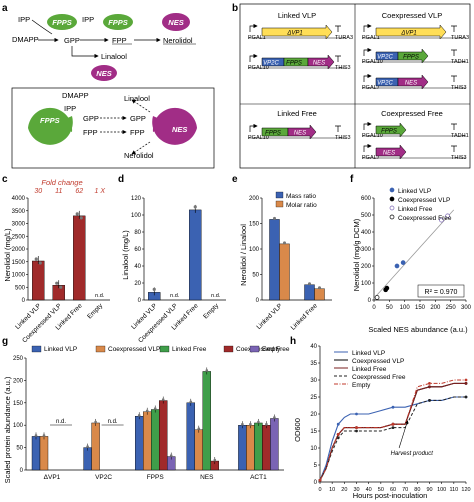 The width and height of the screenshot is (474, 502). I want to click on fpps-label-2: FPPS, so click(118, 22).